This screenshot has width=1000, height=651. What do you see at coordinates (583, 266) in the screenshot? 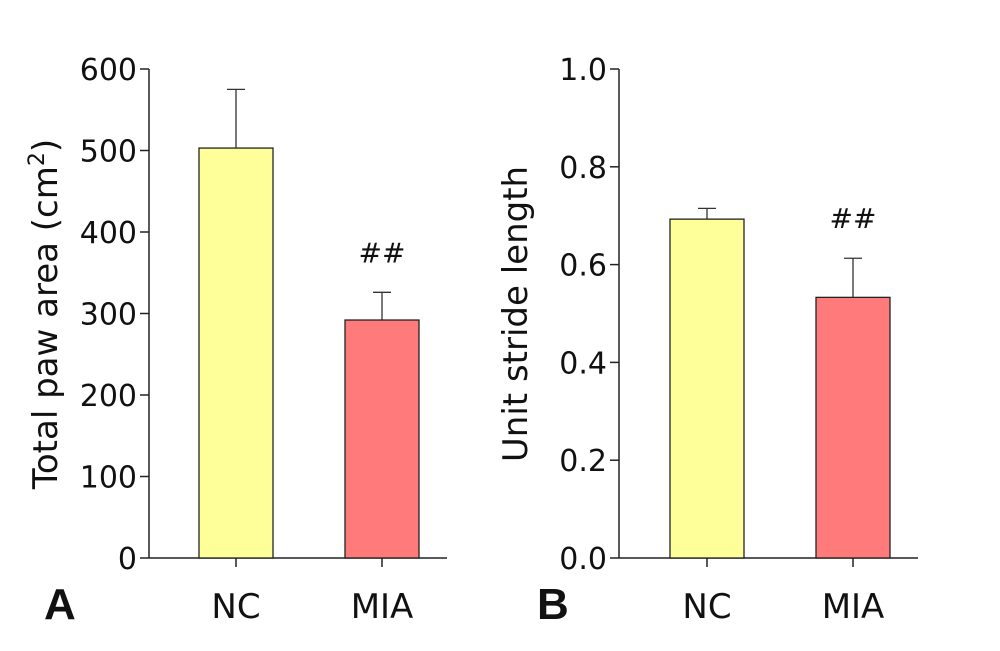
I see `y-tick-label-b: 0.6` at bounding box center [583, 266].